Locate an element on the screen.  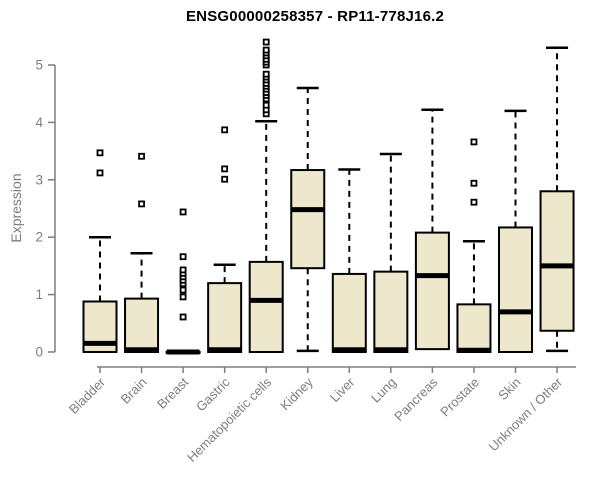
y-tick-label: 5 is located at coordinates (39, 65).